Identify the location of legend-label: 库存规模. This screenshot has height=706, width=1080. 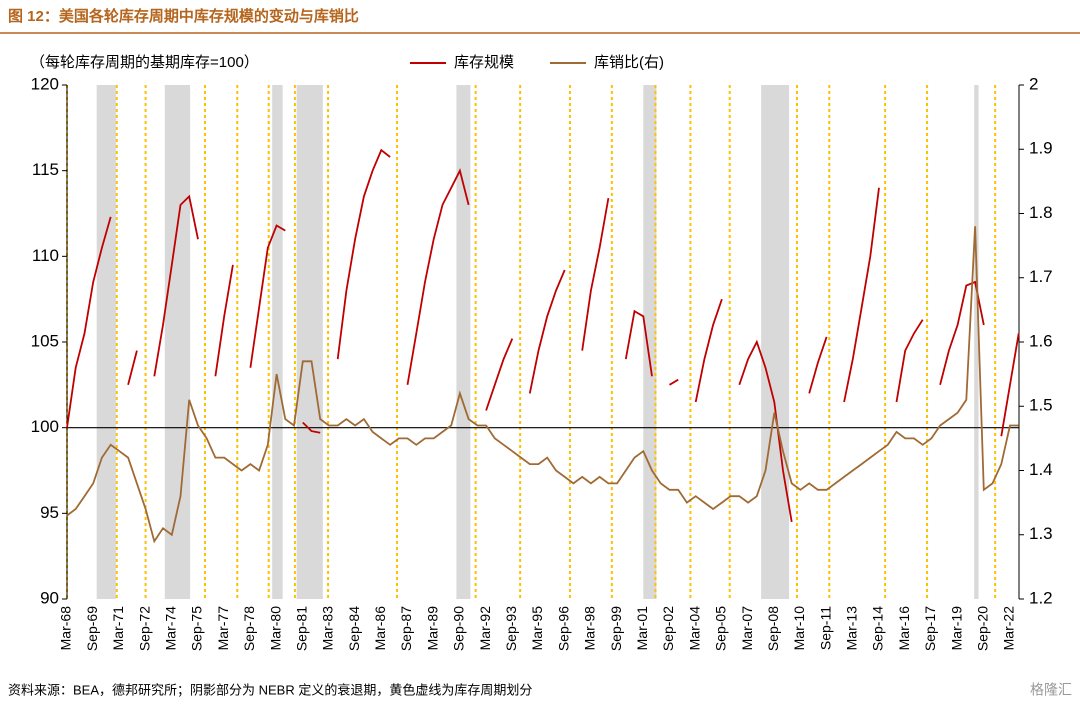
(484, 62).